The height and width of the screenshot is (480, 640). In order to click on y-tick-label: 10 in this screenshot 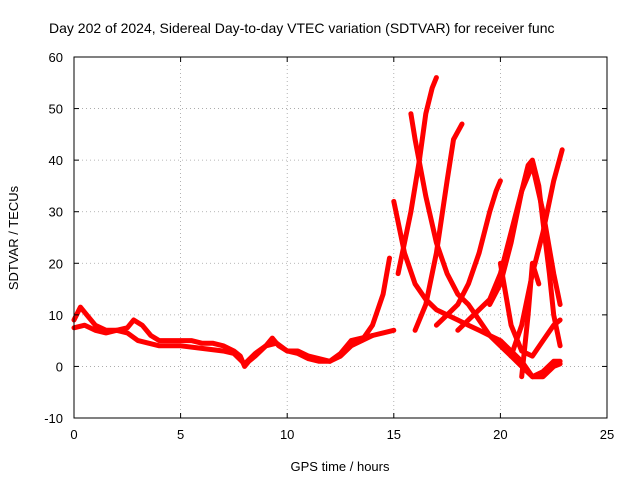, I will do `click(56, 315)`.